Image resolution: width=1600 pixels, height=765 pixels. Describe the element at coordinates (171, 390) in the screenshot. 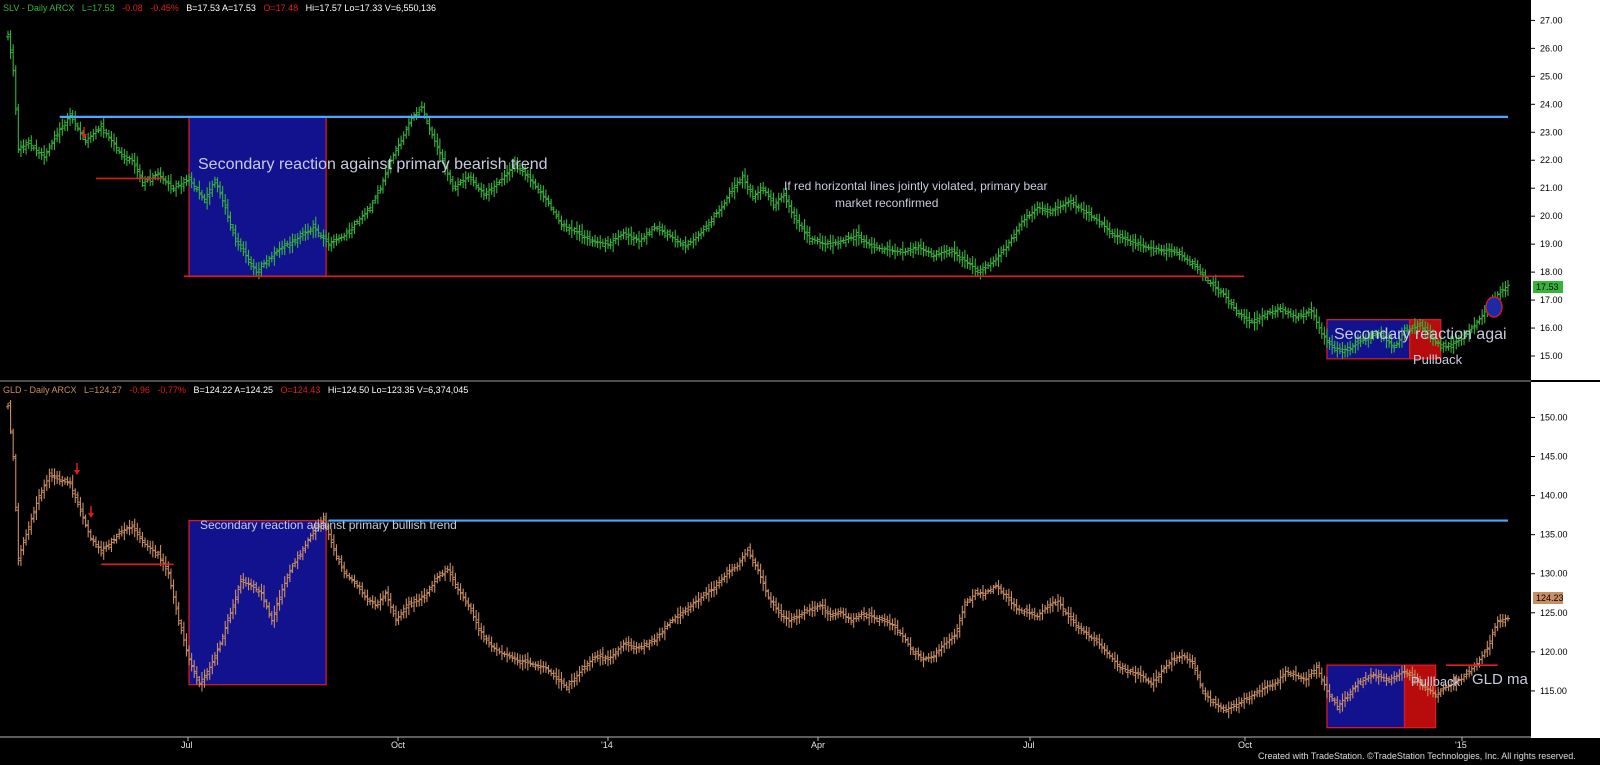

I see `gld-header-pct: -0.77%` at that location.